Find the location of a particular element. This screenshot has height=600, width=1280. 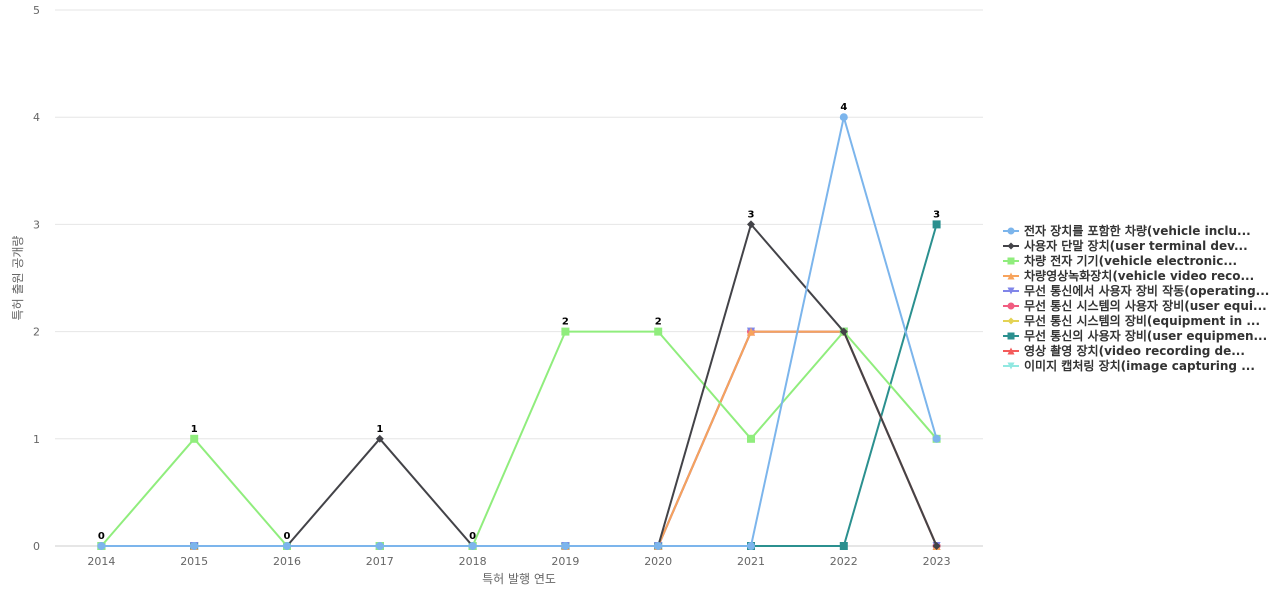

x-tick-label: 2020 is located at coordinates (658, 561).